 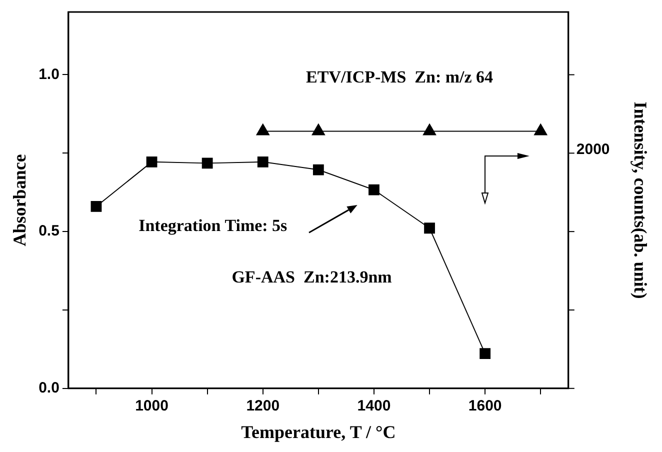 What do you see at coordinates (485, 406) in the screenshot?
I see `x-tick-label: 1600` at bounding box center [485, 406].